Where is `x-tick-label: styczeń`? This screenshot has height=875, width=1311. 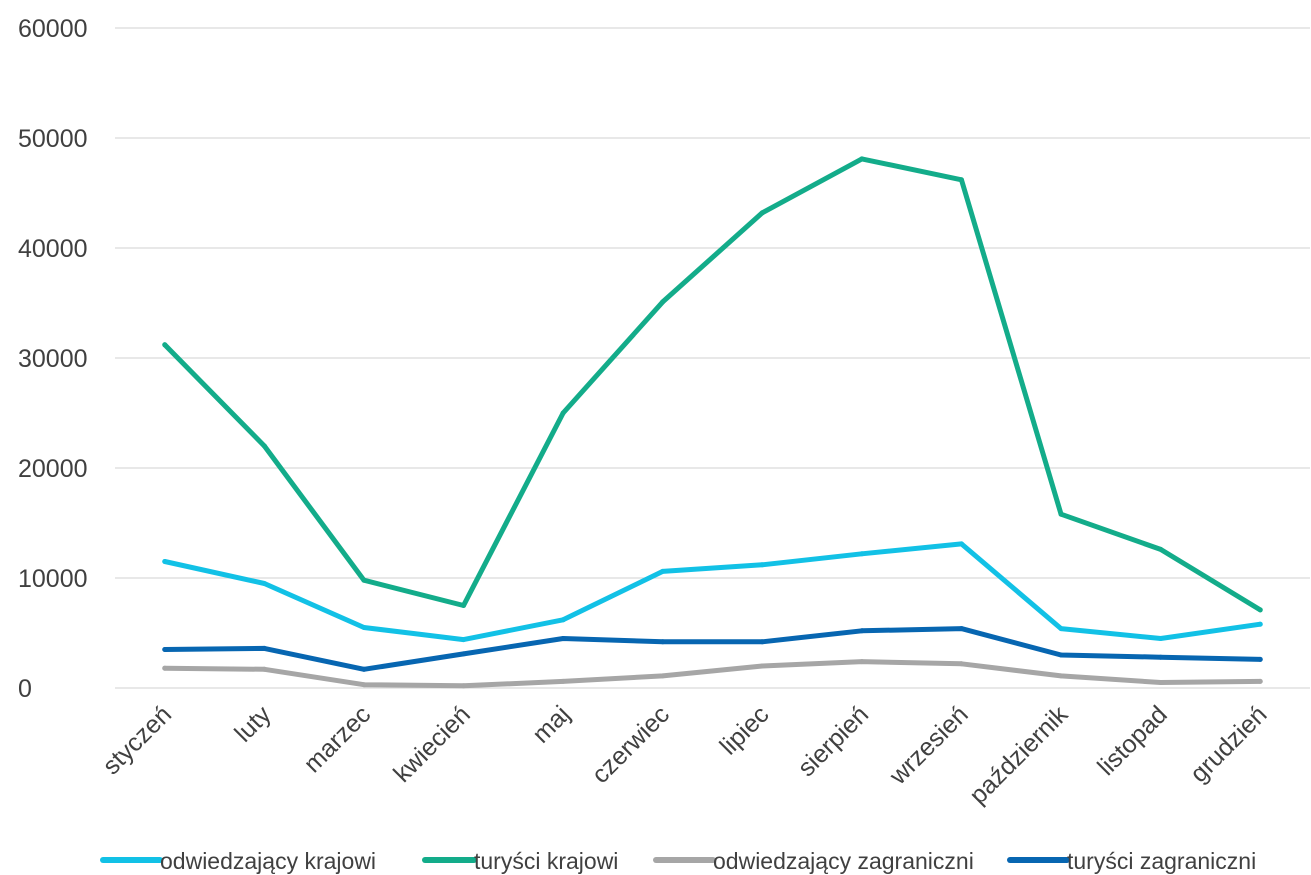 x-tick-label: styczeń is located at coordinates (137, 740).